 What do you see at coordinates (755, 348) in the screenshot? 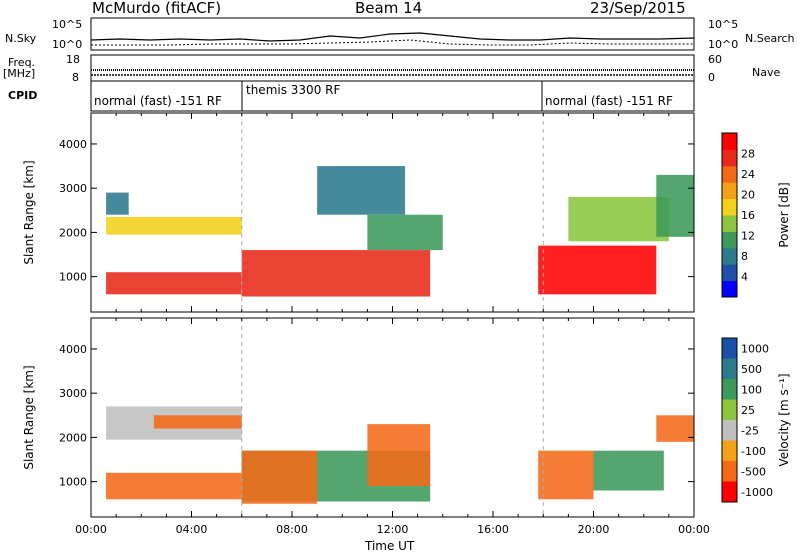
I see `colorbar-tick-label: 1000` at bounding box center [755, 348].